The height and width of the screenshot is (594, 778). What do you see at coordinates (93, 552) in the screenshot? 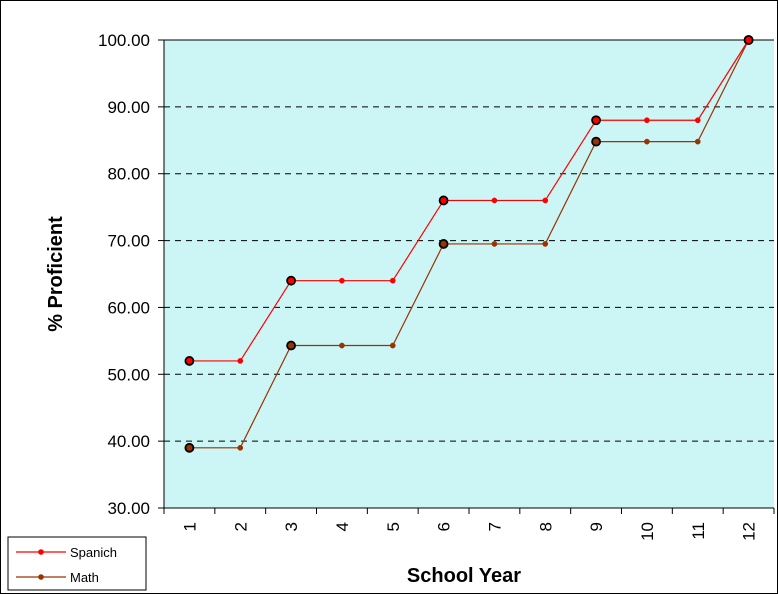
I see `legend-label: Spanich` at bounding box center [93, 552].